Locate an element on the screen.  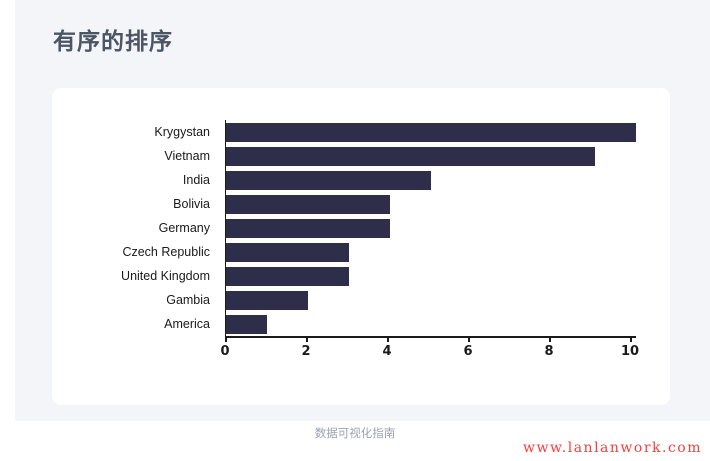
x-axis-tick-label: 6 is located at coordinates (468, 351).